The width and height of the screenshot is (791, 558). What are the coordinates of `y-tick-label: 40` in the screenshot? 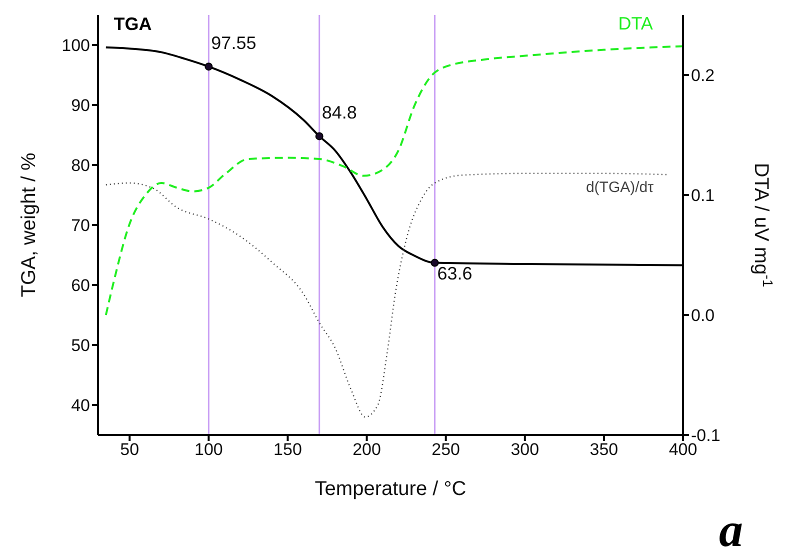 It's located at (80, 406).